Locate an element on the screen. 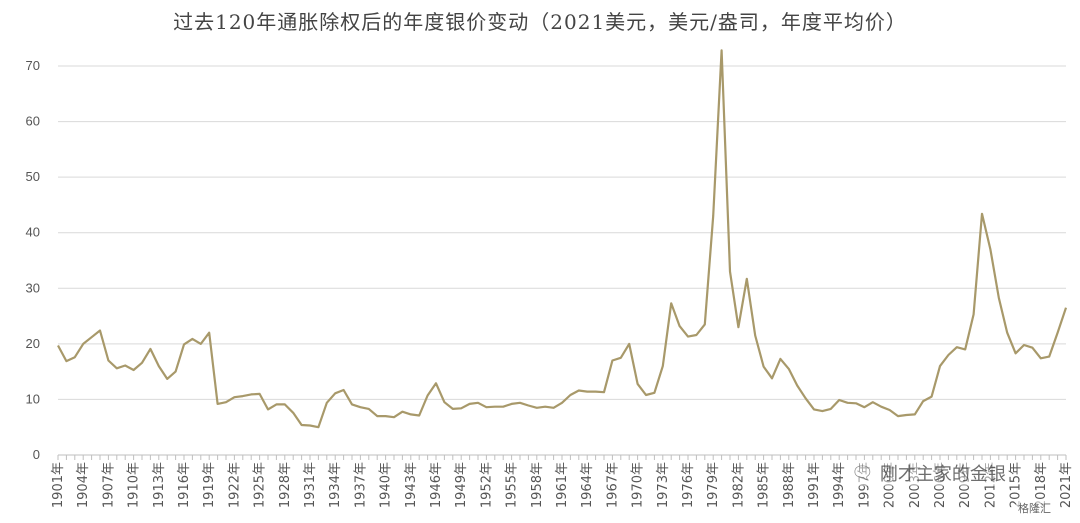  x-tick-label: 1967年 is located at coordinates (612, 485).